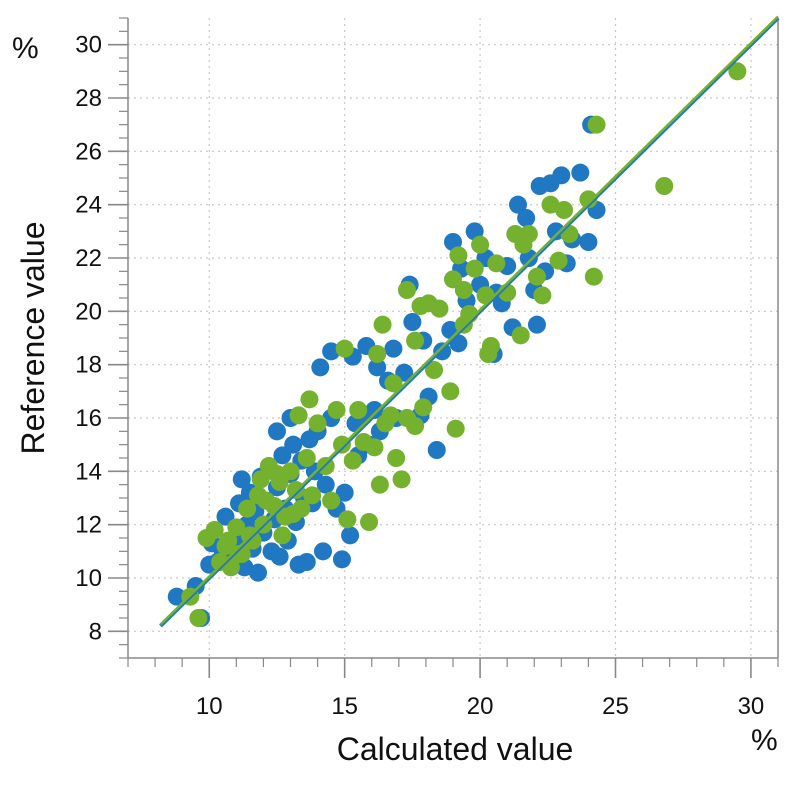 The image size is (800, 800). Describe the element at coordinates (88, 311) in the screenshot. I see `y-tick-label: 20` at that location.